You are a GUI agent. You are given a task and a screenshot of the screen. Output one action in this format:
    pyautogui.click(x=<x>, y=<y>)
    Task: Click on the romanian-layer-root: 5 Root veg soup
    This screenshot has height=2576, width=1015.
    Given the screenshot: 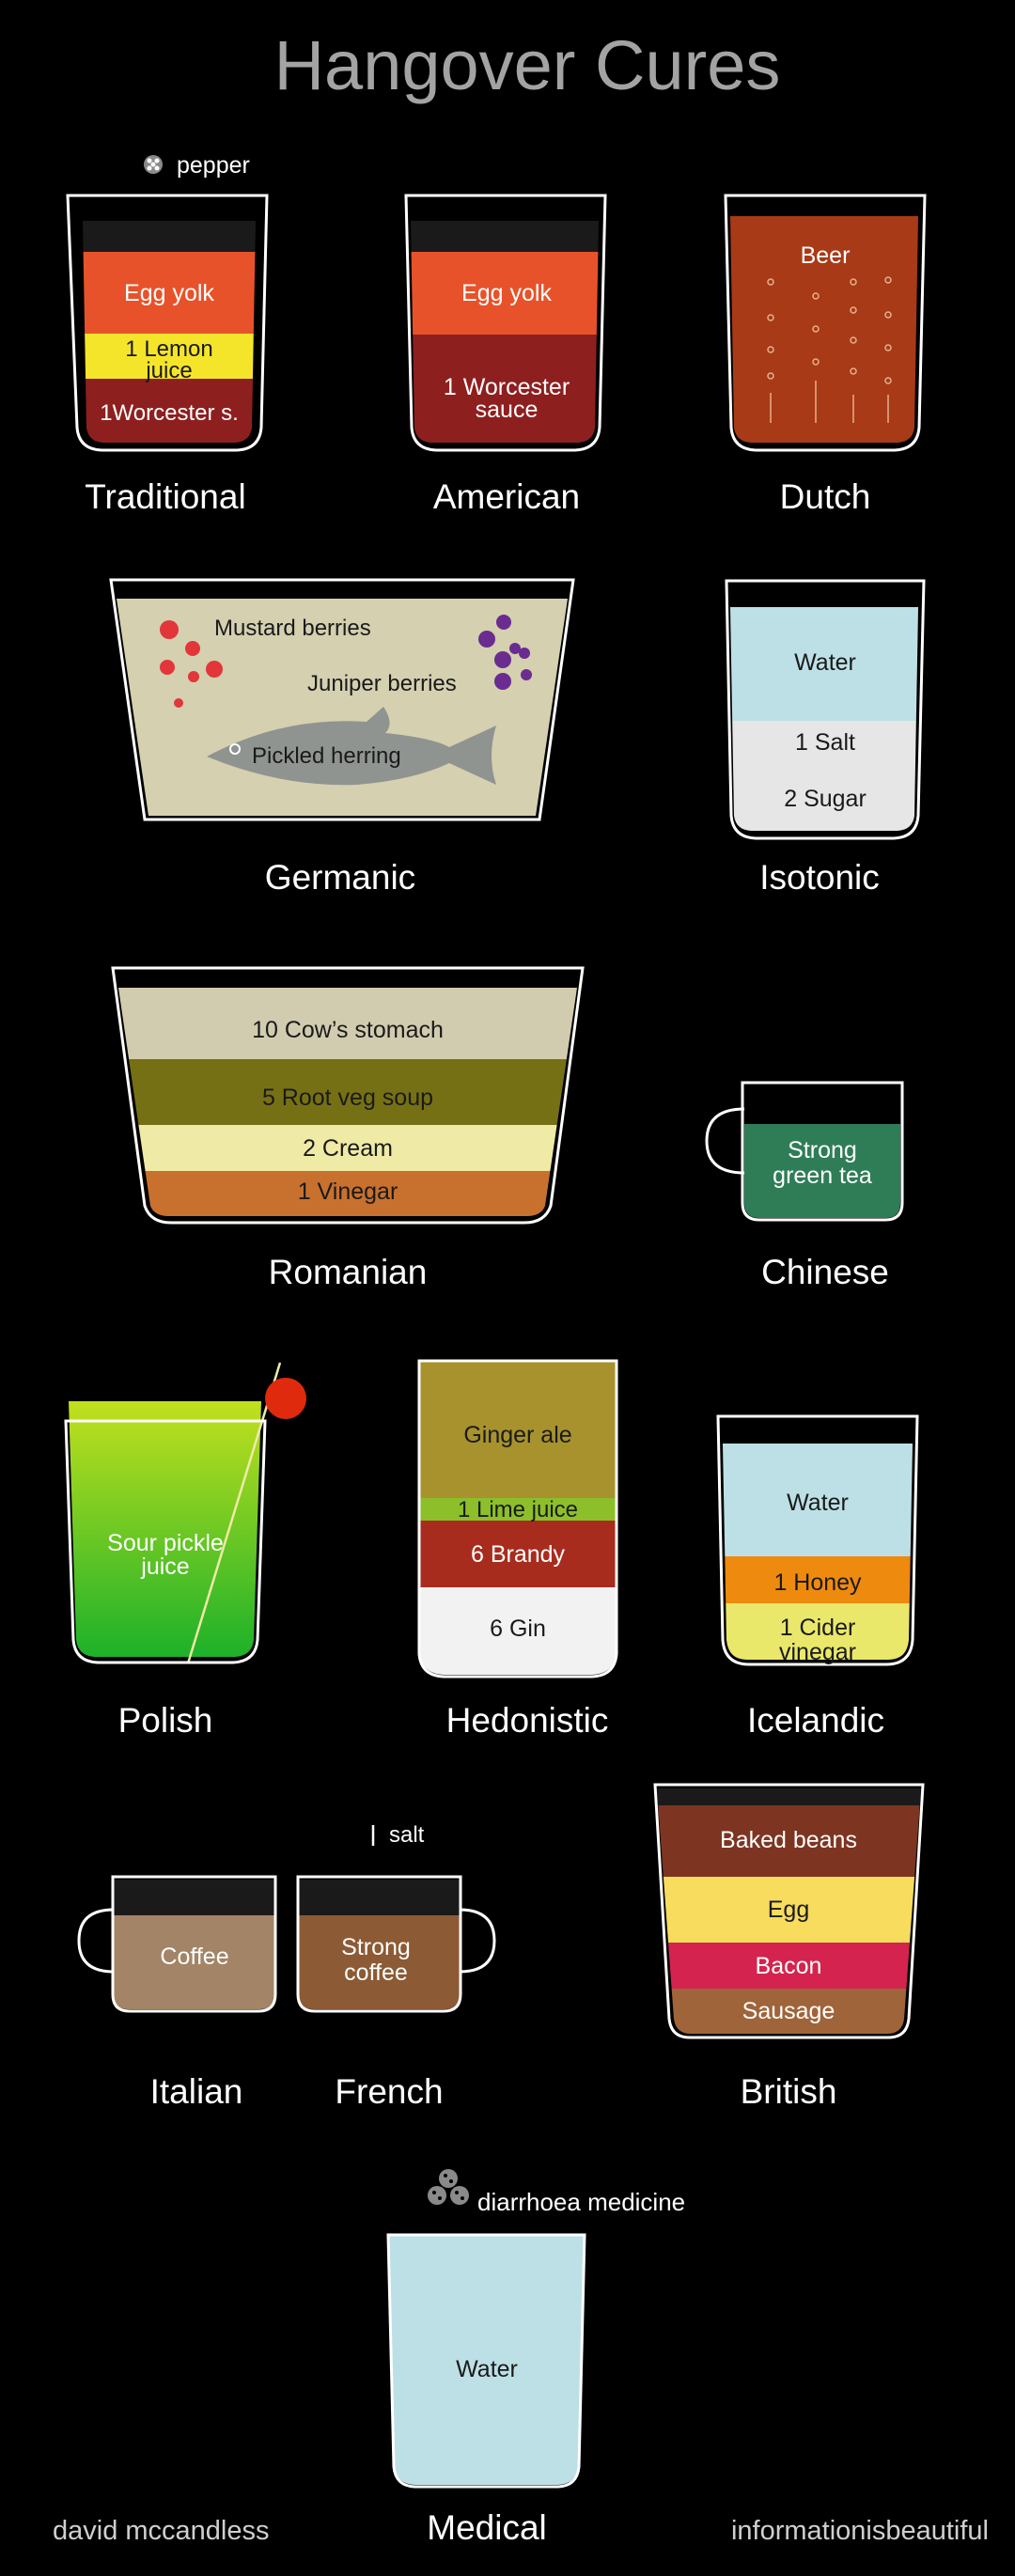 What is the action you would take?
    pyautogui.click(x=347, y=1098)
    